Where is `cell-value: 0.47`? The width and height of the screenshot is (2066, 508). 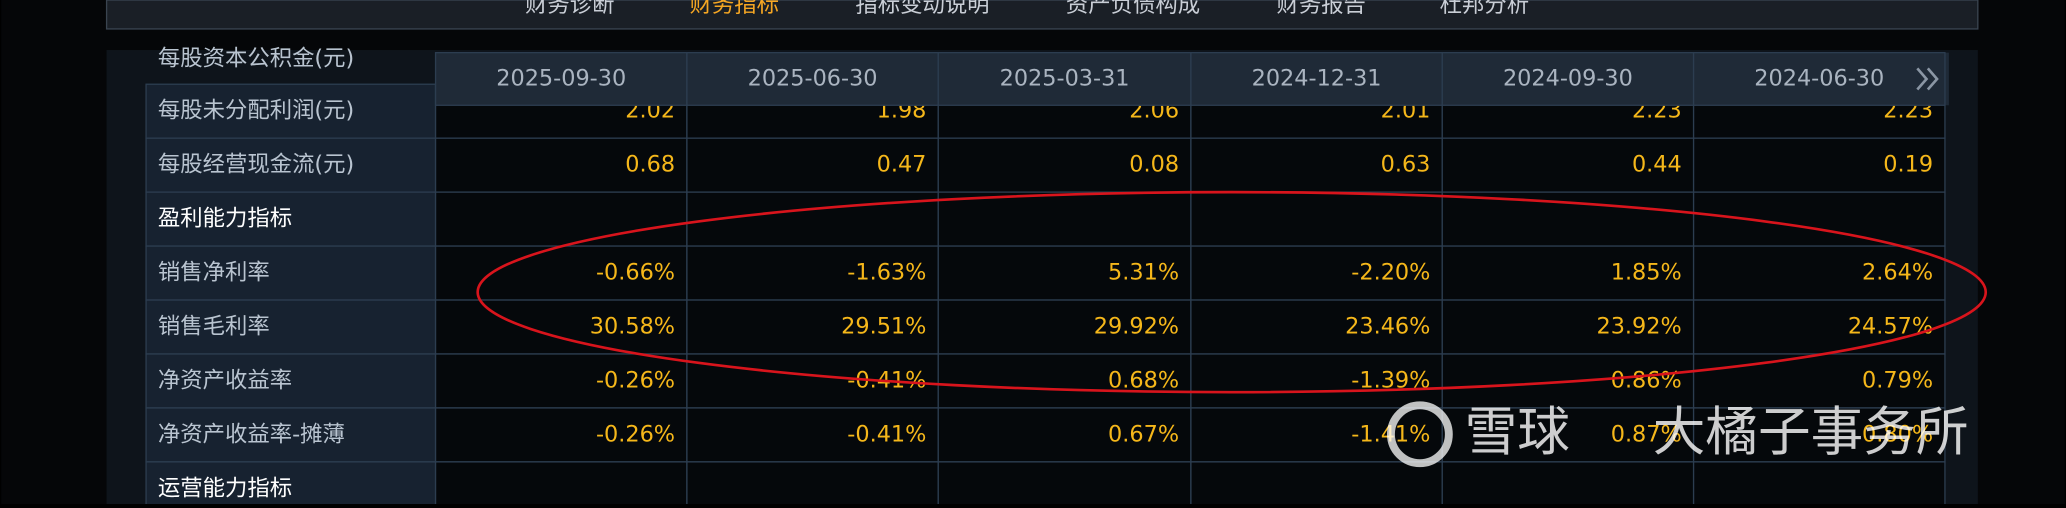
cell-value: 0.47 is located at coordinates (902, 165).